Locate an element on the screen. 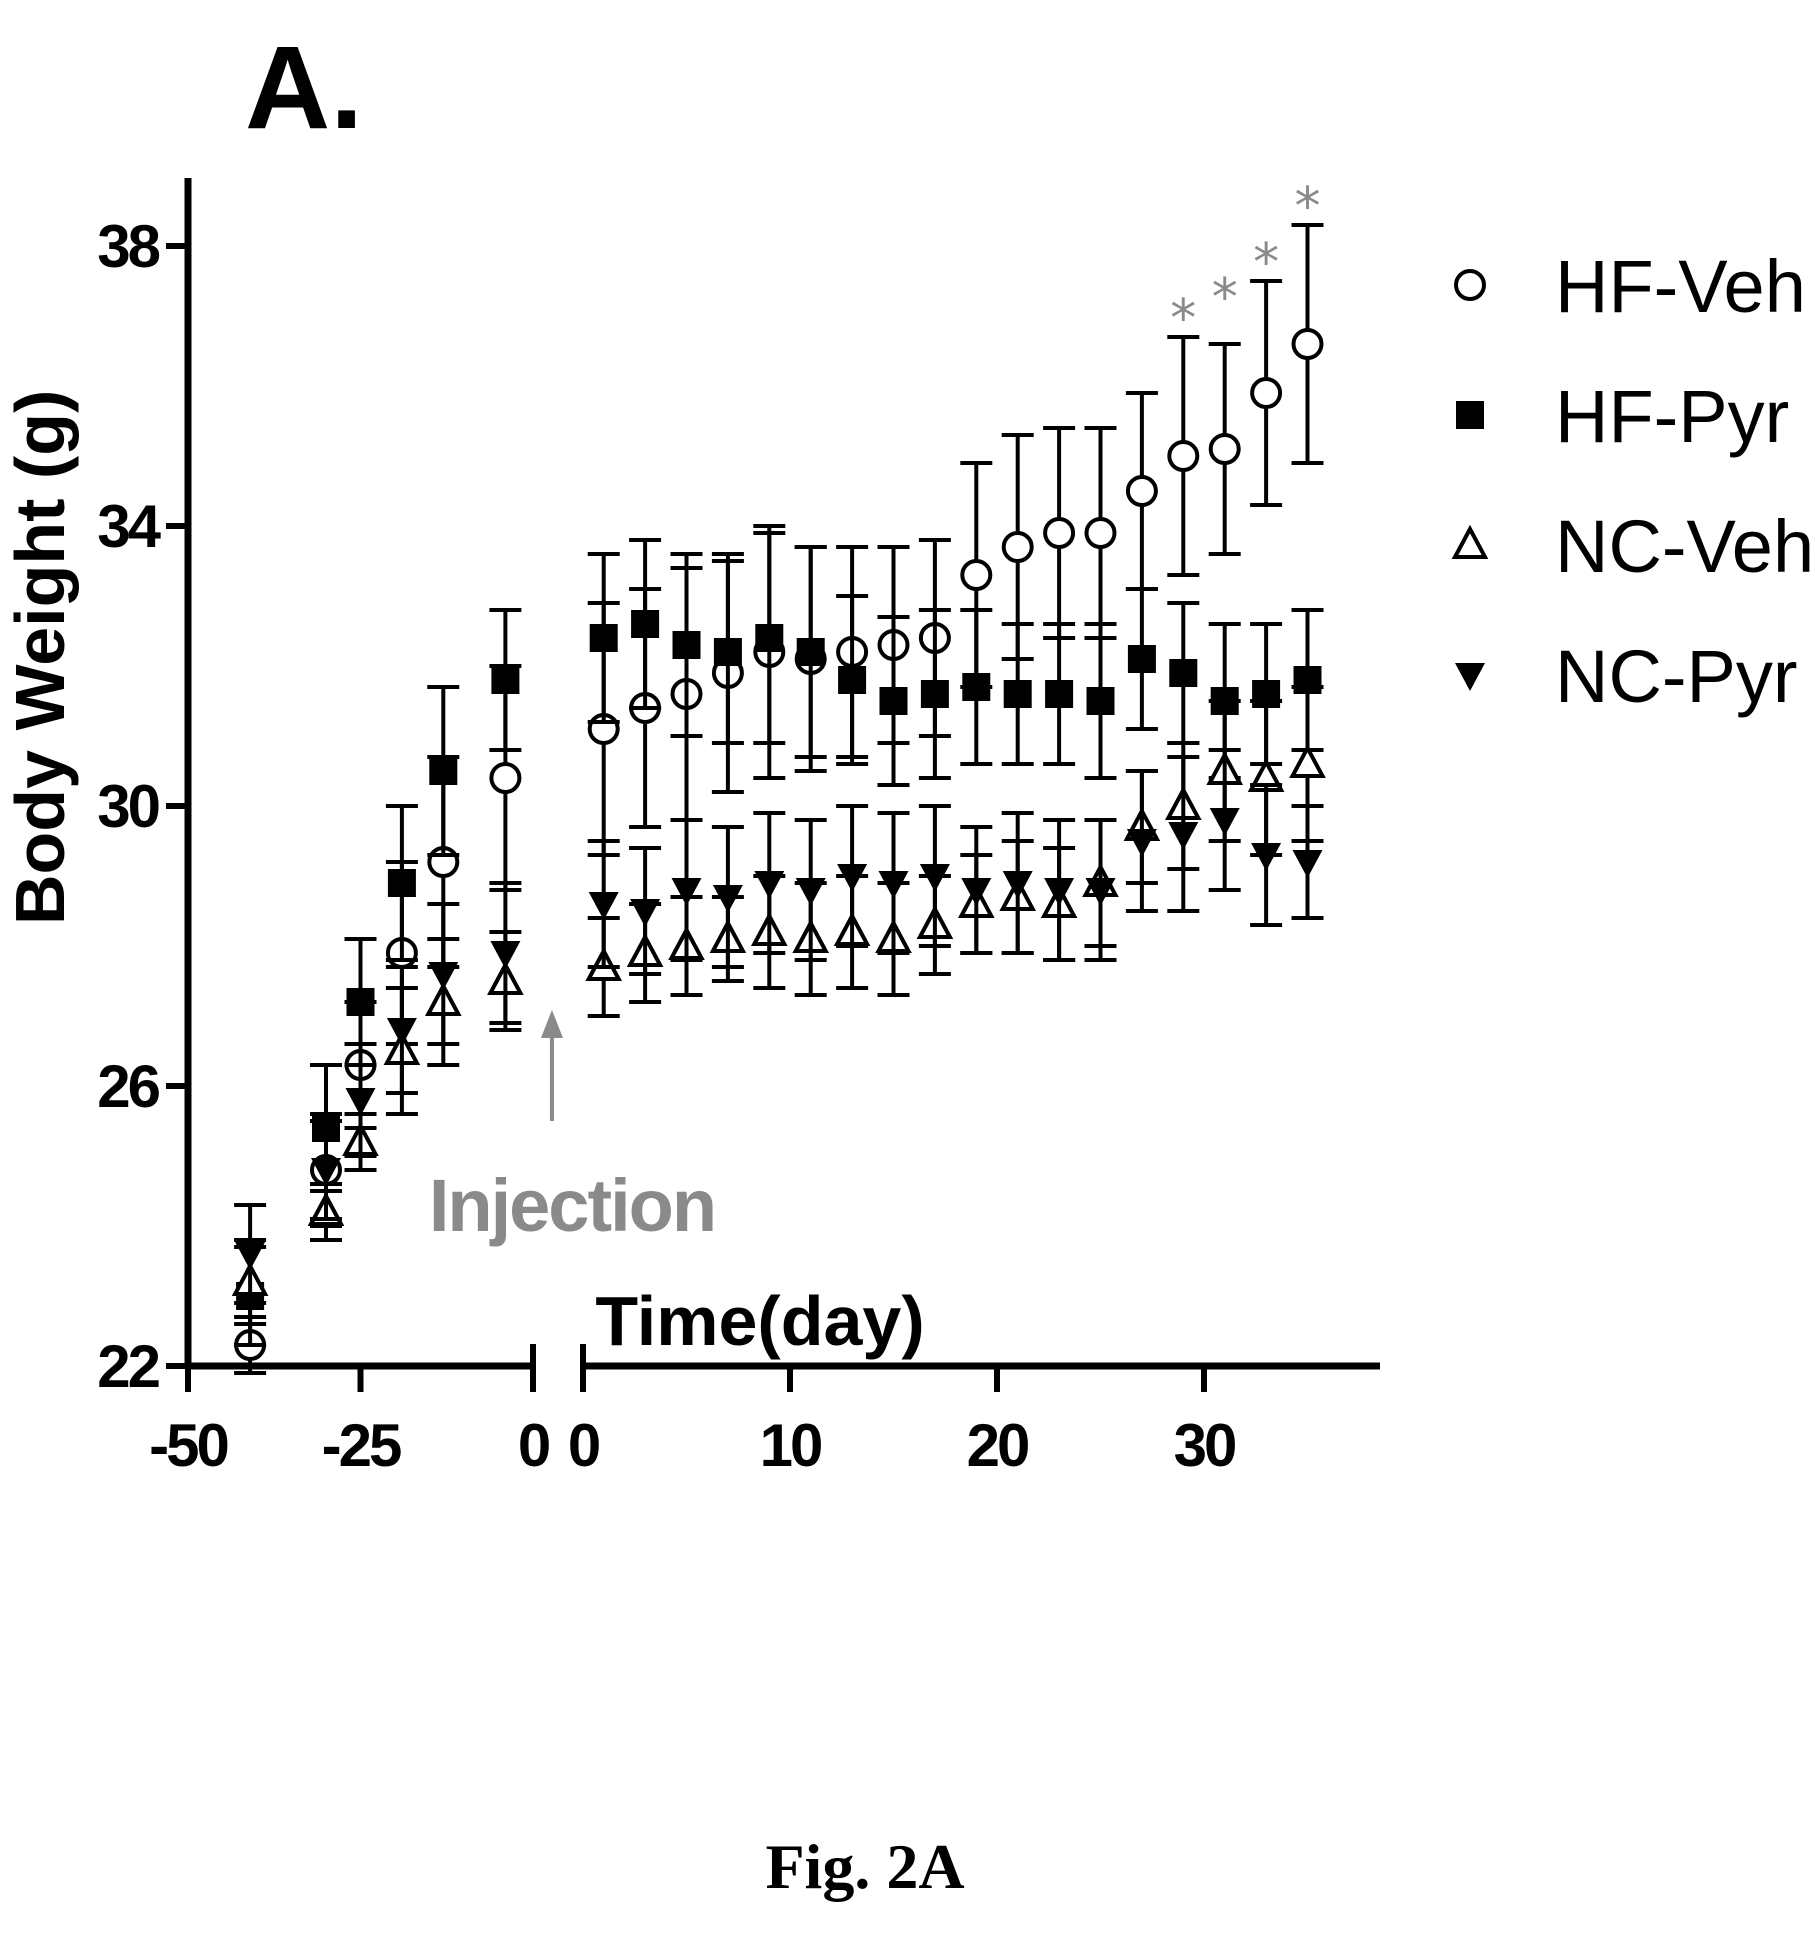  legend-label-hf-veh: HF-Veh is located at coordinates (1680, 286).